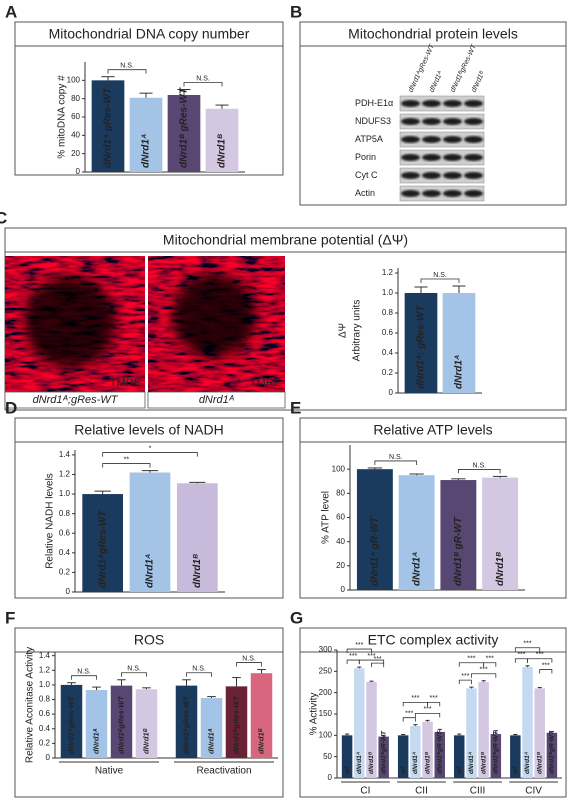 The width and height of the screenshot is (572, 800). I want to click on panel-title: ETC complex activity, so click(433, 640).